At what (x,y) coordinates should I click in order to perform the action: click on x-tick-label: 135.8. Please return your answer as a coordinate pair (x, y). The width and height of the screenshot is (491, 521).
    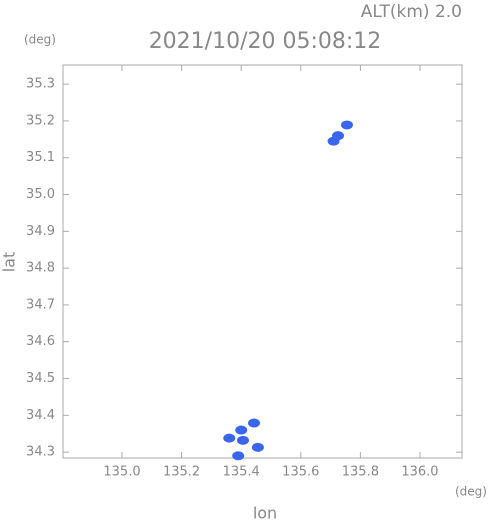
    Looking at the image, I should click on (360, 472).